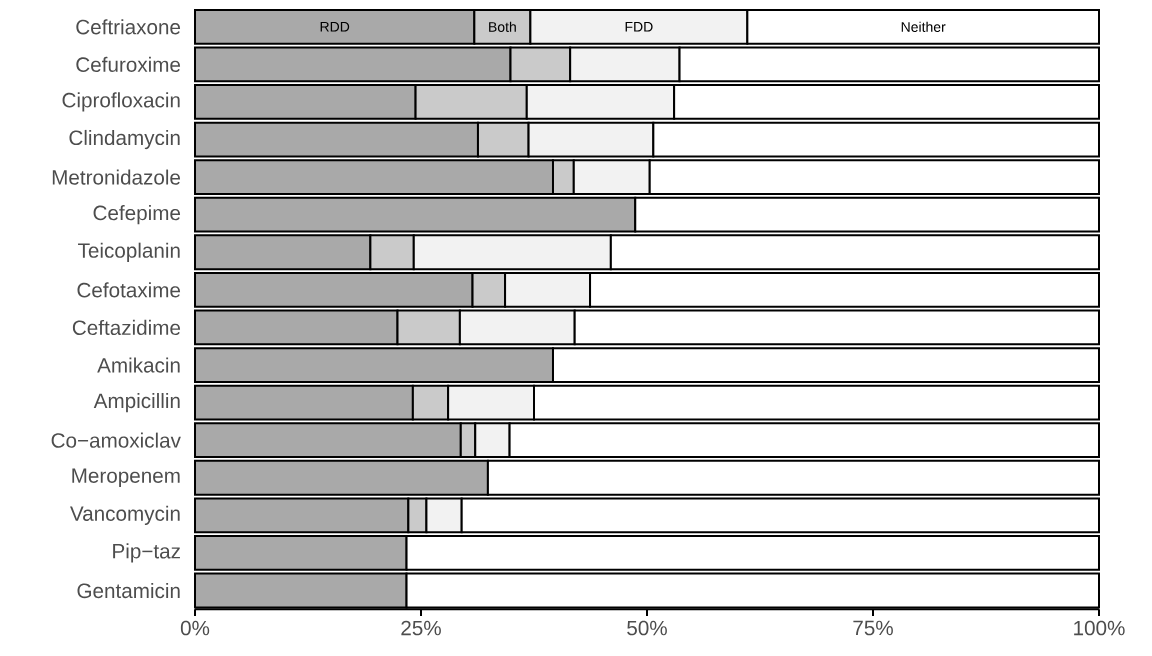  Describe the element at coordinates (128, 64) in the screenshot. I see `y-tick-label: Cefuroxime` at that location.